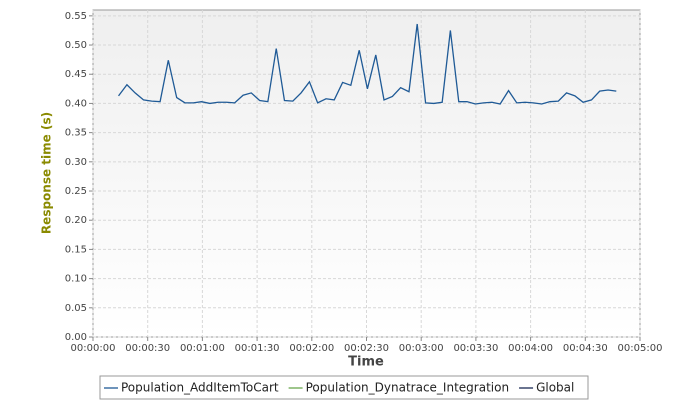  What do you see at coordinates (202, 348) in the screenshot?
I see `x-tick-label: 00:01:00` at bounding box center [202, 348].